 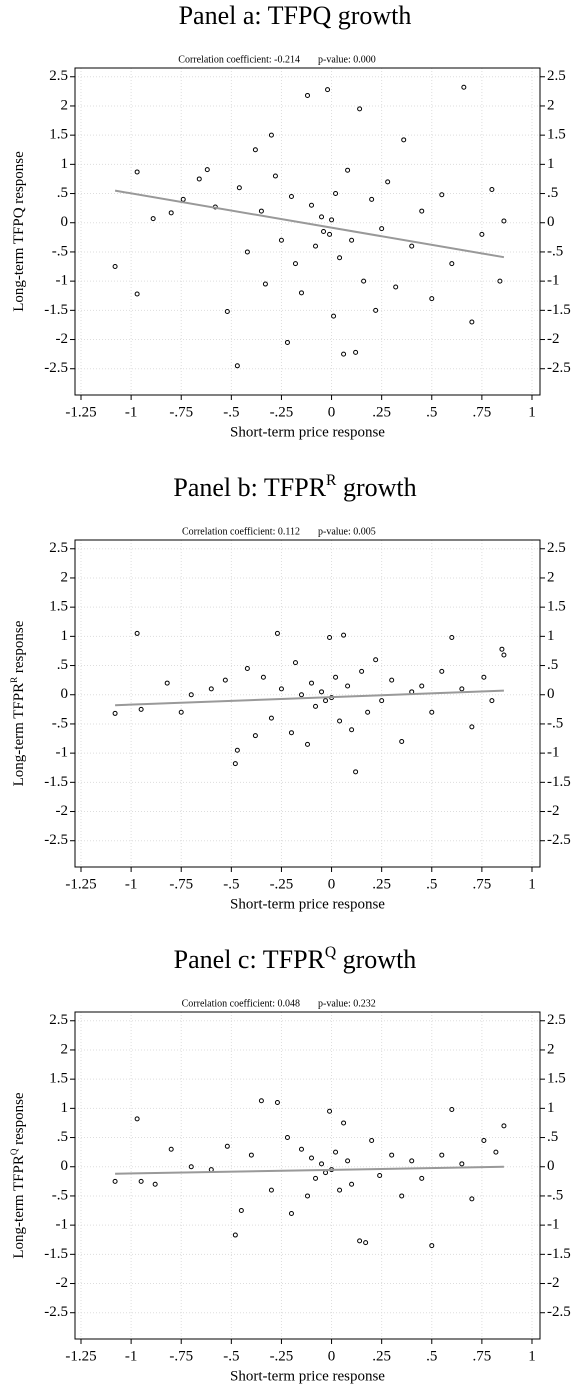 What do you see at coordinates (241, 1003) in the screenshot?
I see `correlation: Correlation coefficient: 0.048` at bounding box center [241, 1003].